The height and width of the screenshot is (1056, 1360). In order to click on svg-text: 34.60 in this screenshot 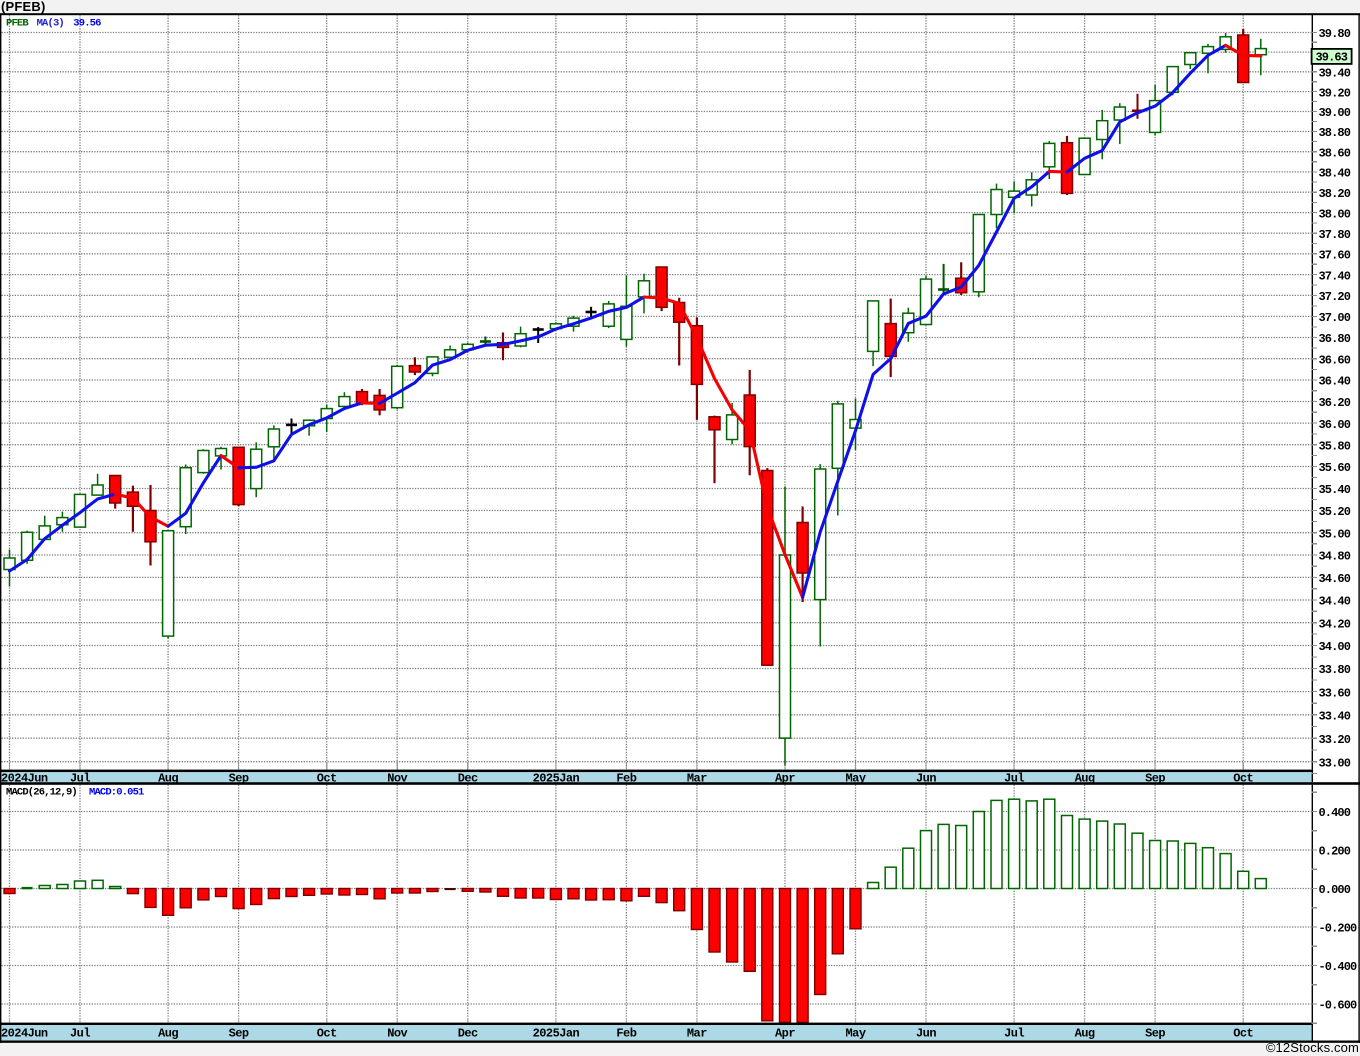, I will do `click(1335, 579)`.